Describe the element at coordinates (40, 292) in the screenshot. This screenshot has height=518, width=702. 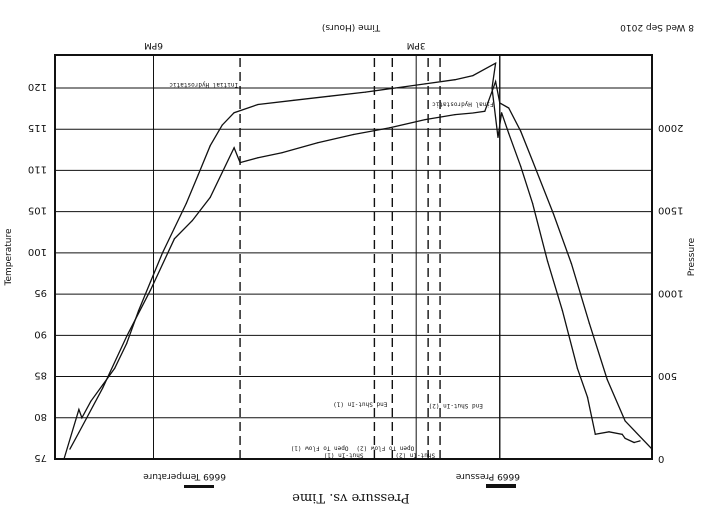
I see `temperature-tick-95: 95` at that location.